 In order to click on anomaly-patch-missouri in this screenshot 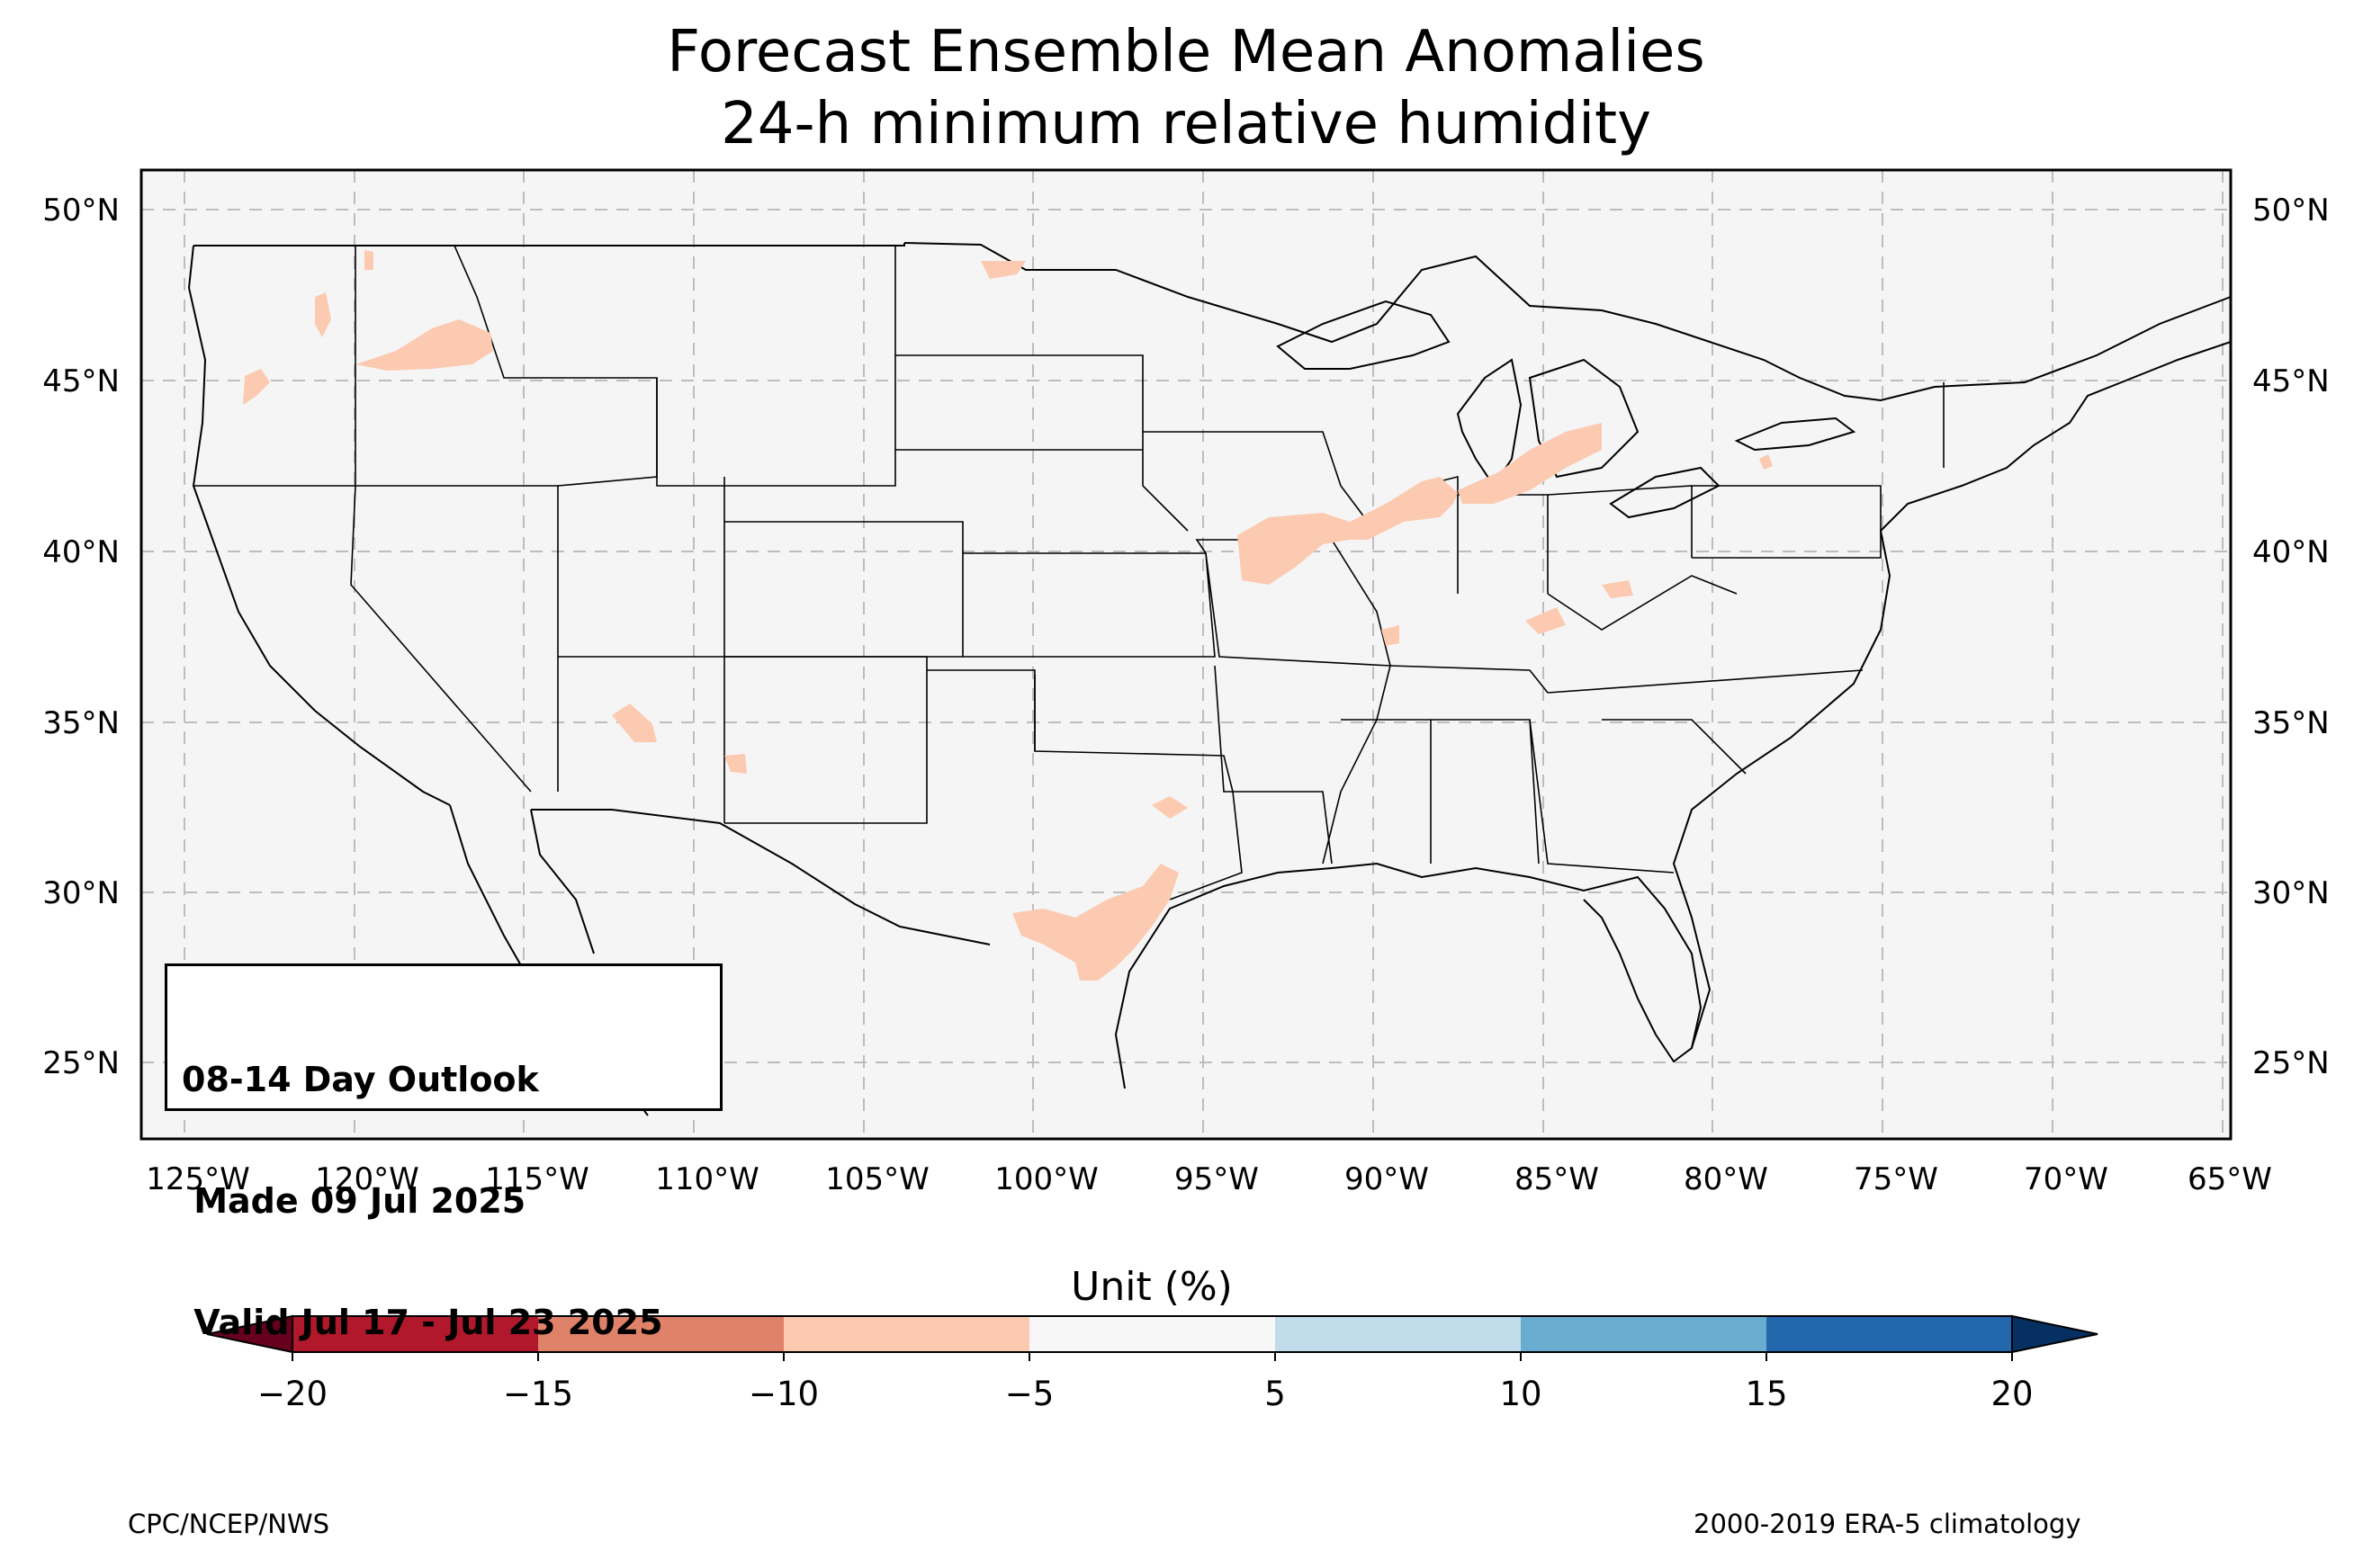, I will do `click(1390, 635)`.